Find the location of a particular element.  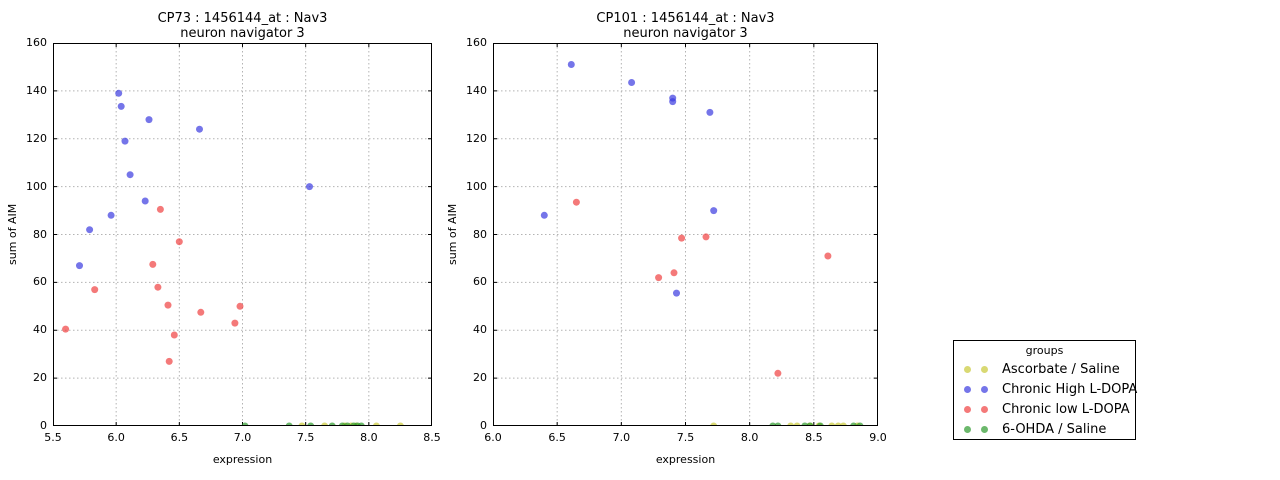

legend-title: groups is located at coordinates (1044, 350).